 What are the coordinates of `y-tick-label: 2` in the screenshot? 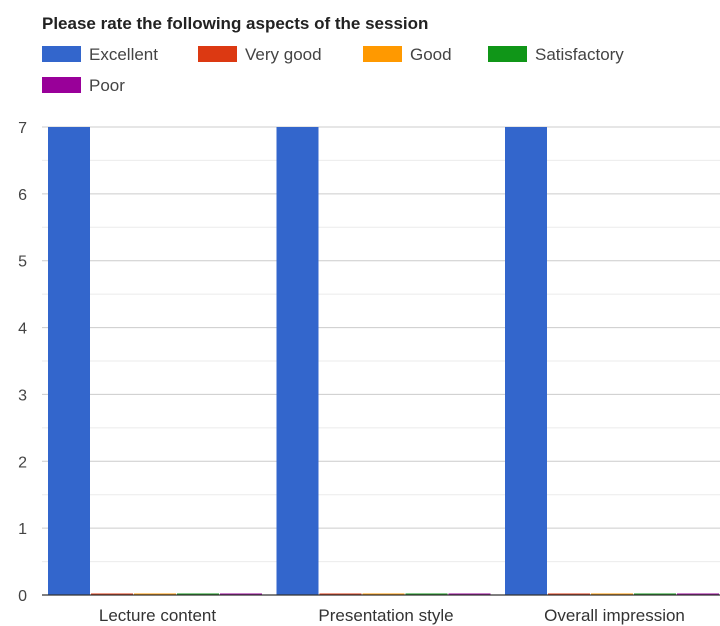 It's located at (22, 462).